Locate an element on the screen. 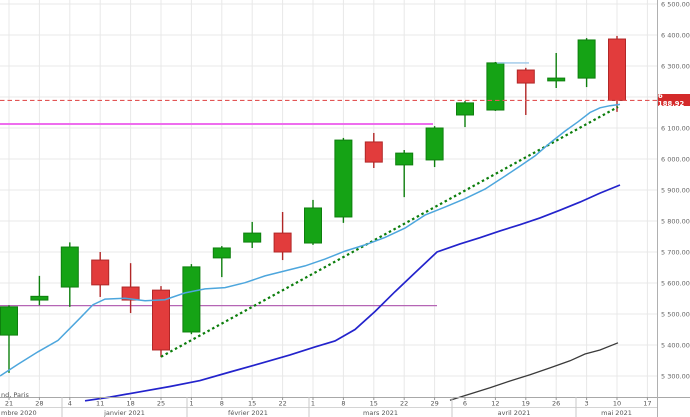 This screenshot has width=690, height=417. trend-black-layer is located at coordinates (534, 371).